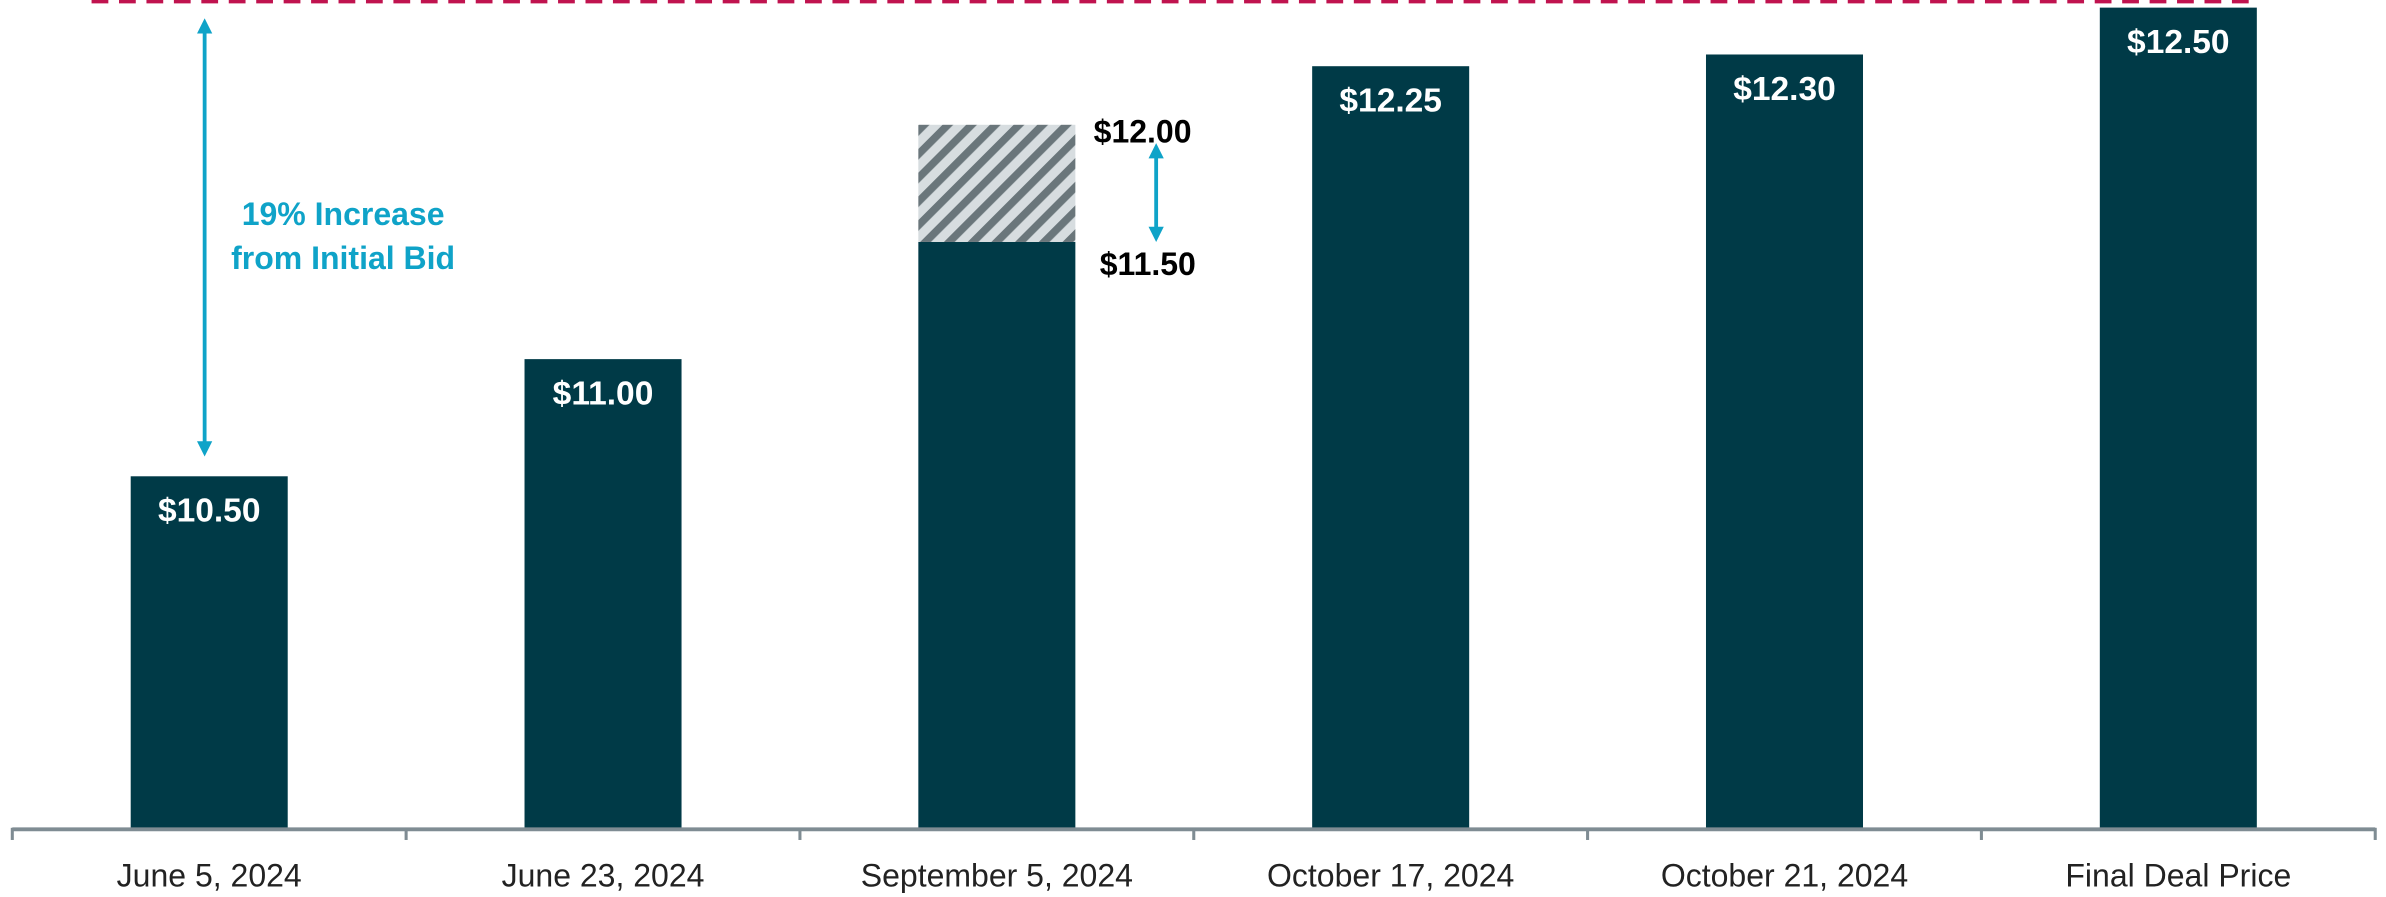 The image size is (2386, 897). I want to click on x-tick-label: June 5, 2024, so click(209, 876).